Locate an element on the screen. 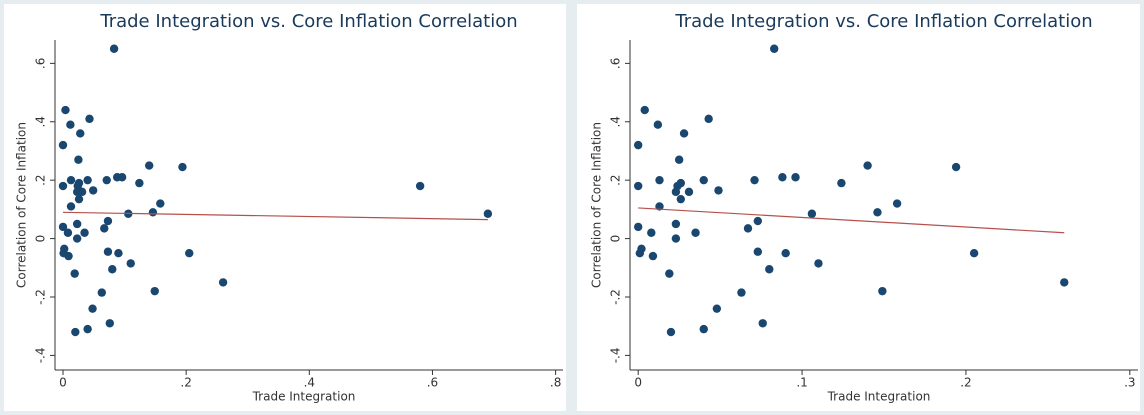  x-tick-label: .2 is located at coordinates (185, 383).